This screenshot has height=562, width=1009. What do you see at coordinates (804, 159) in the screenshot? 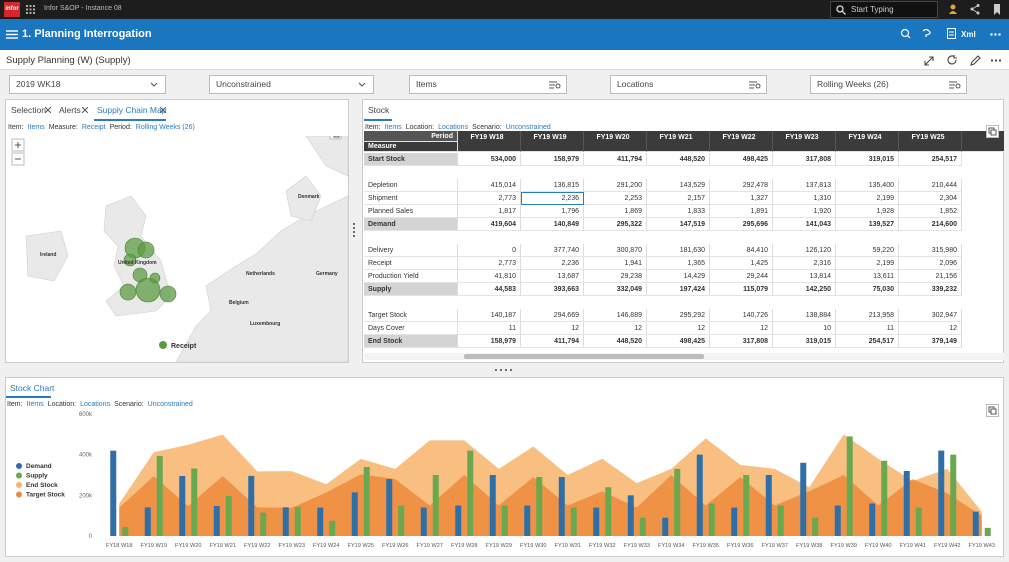
I see `table-cell: 317,808` at bounding box center [804, 159].